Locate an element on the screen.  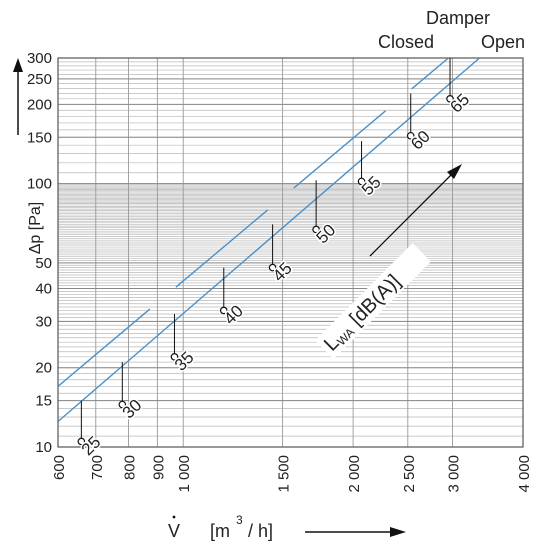
y-tick-label: 10 is located at coordinates (43, 447).